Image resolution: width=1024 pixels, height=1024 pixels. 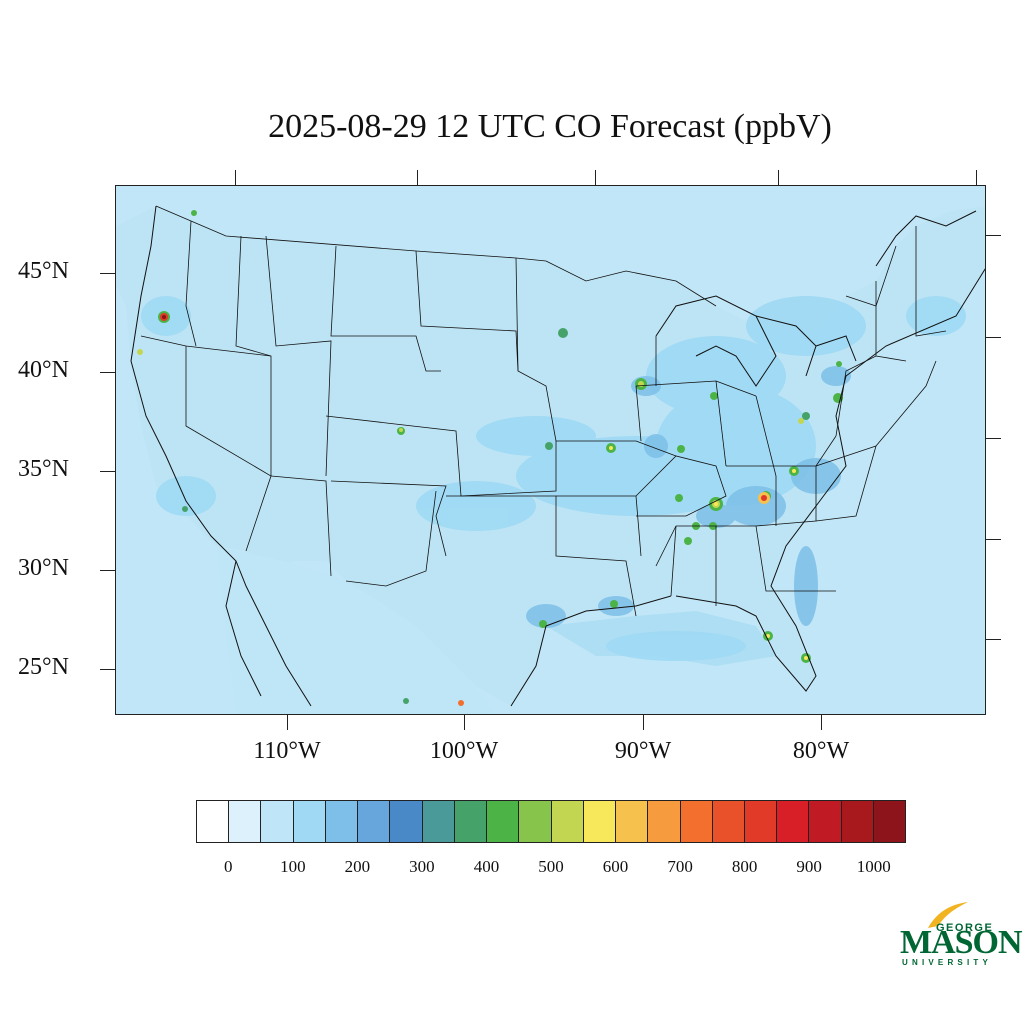 I want to click on colorbar-label: 800, so click(x=744, y=866).